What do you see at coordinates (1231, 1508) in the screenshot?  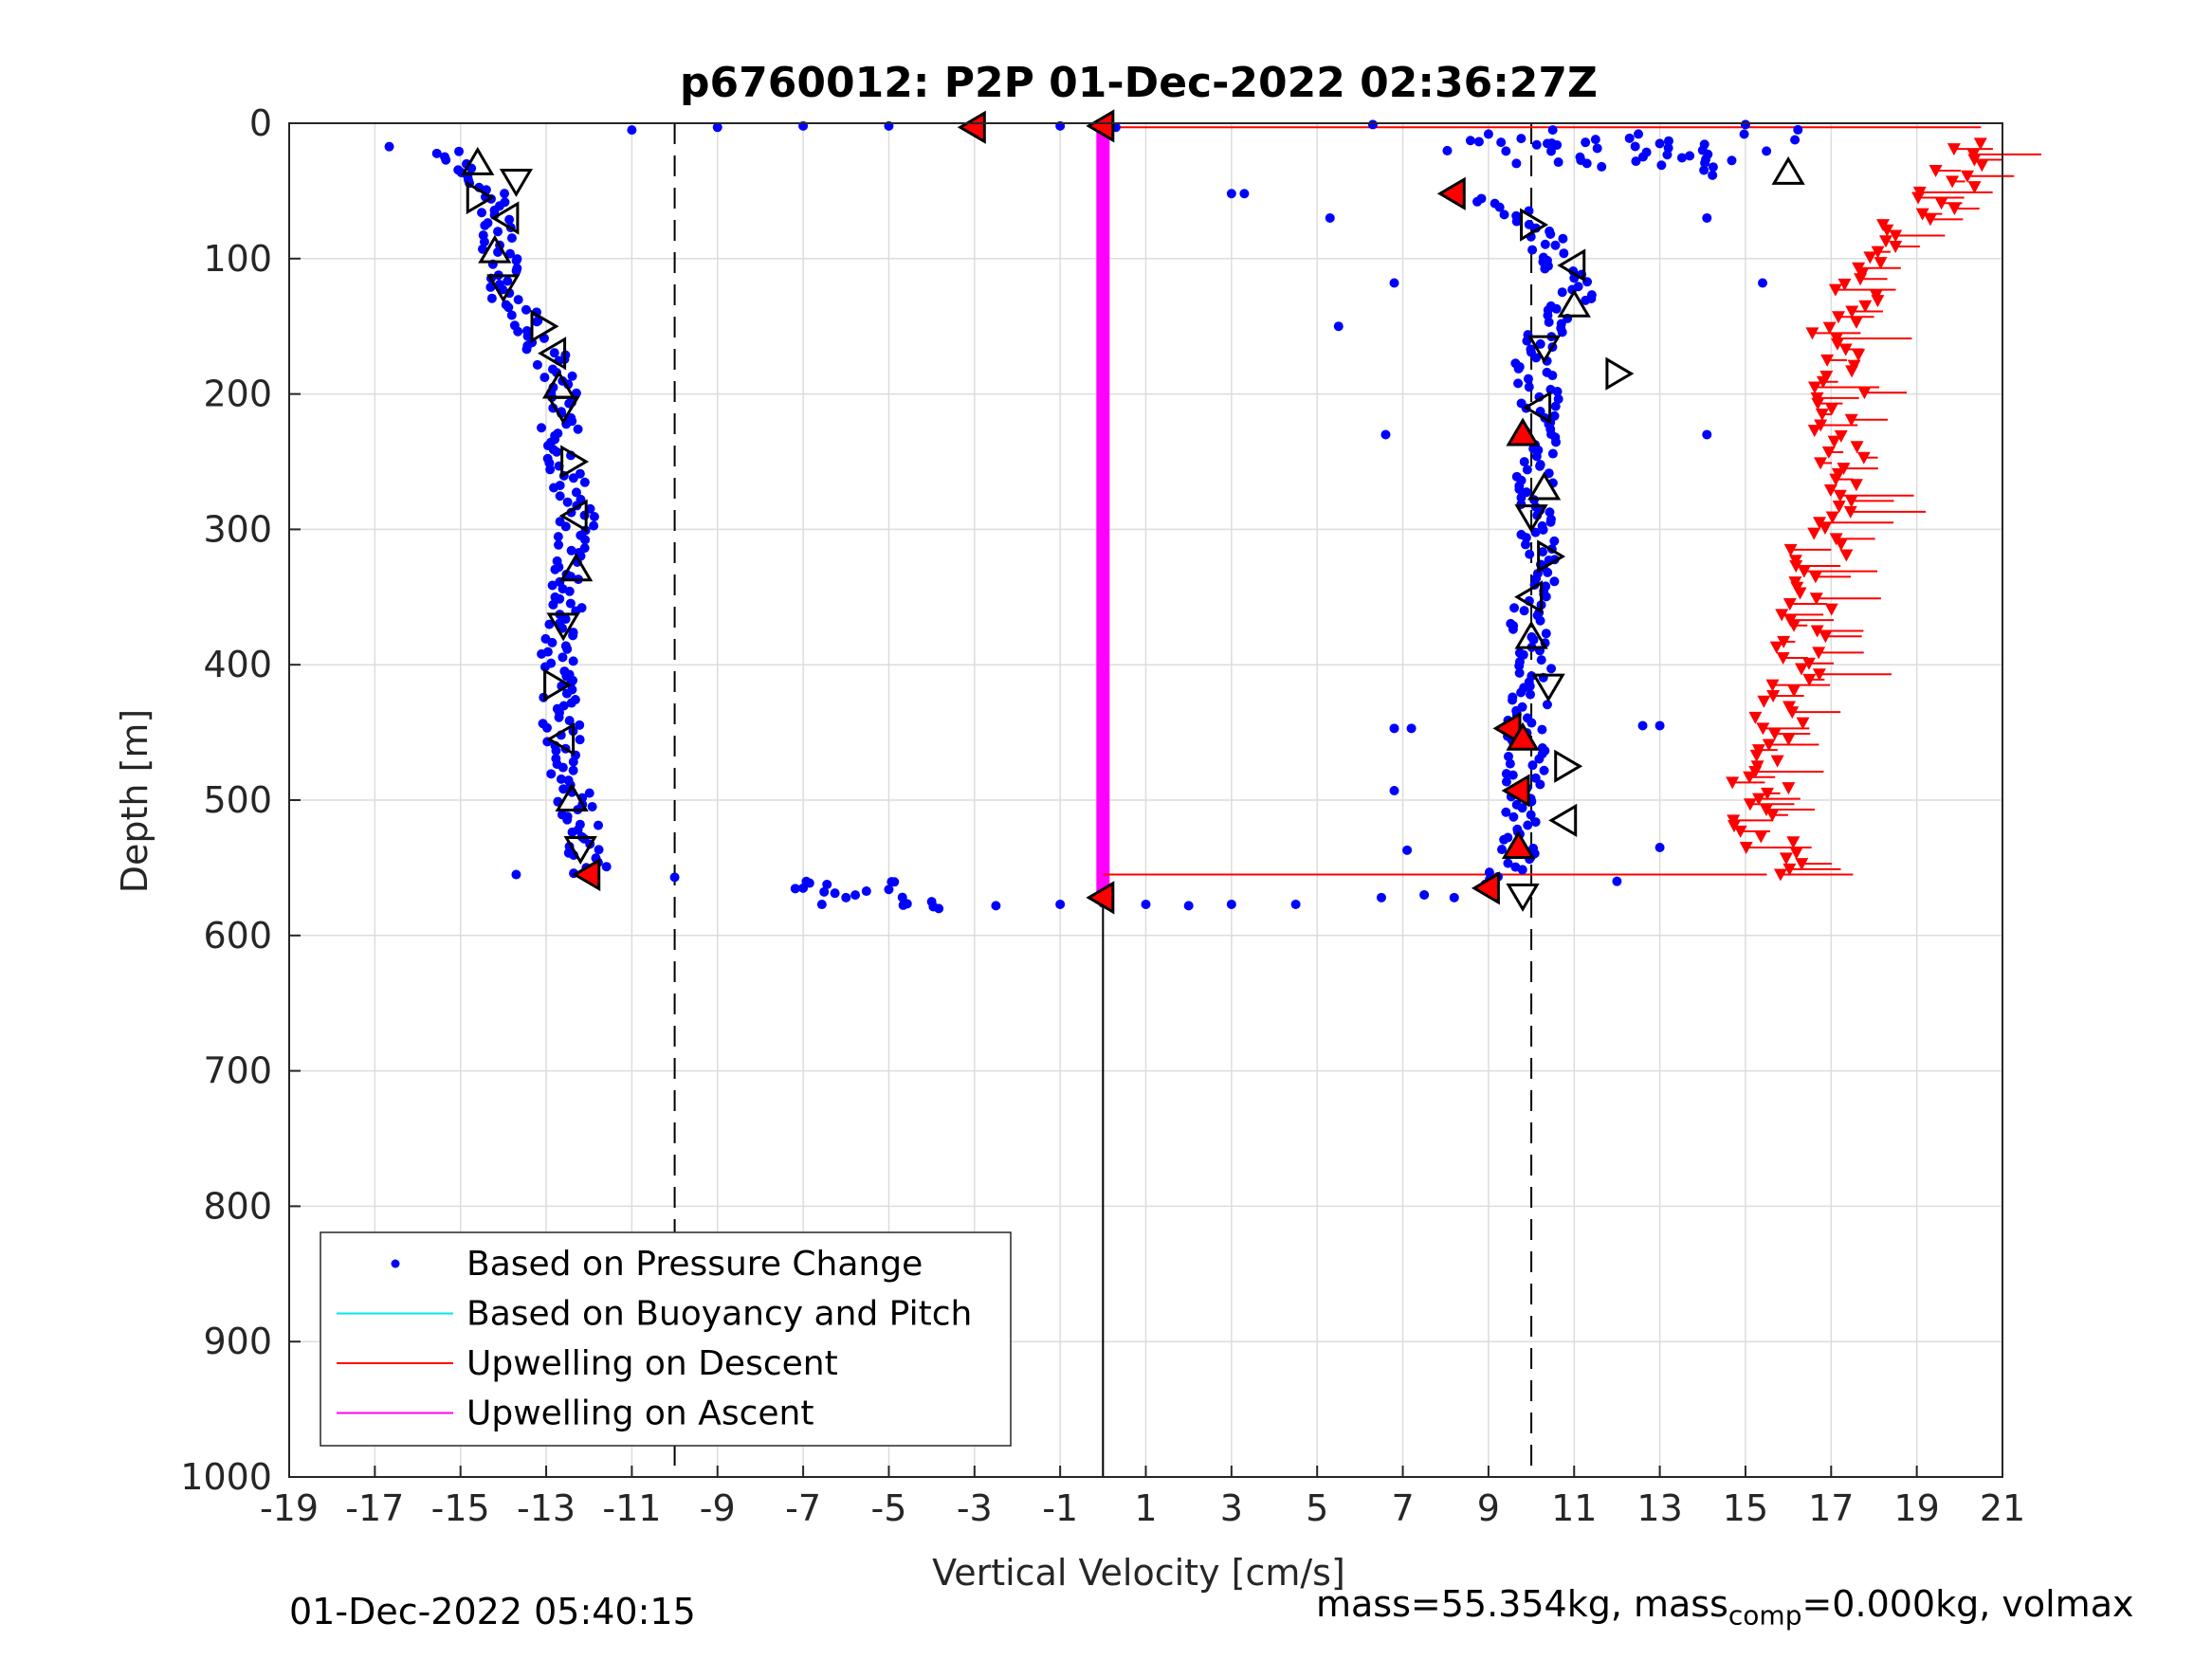 I see `x-tick-label: 3` at bounding box center [1231, 1508].